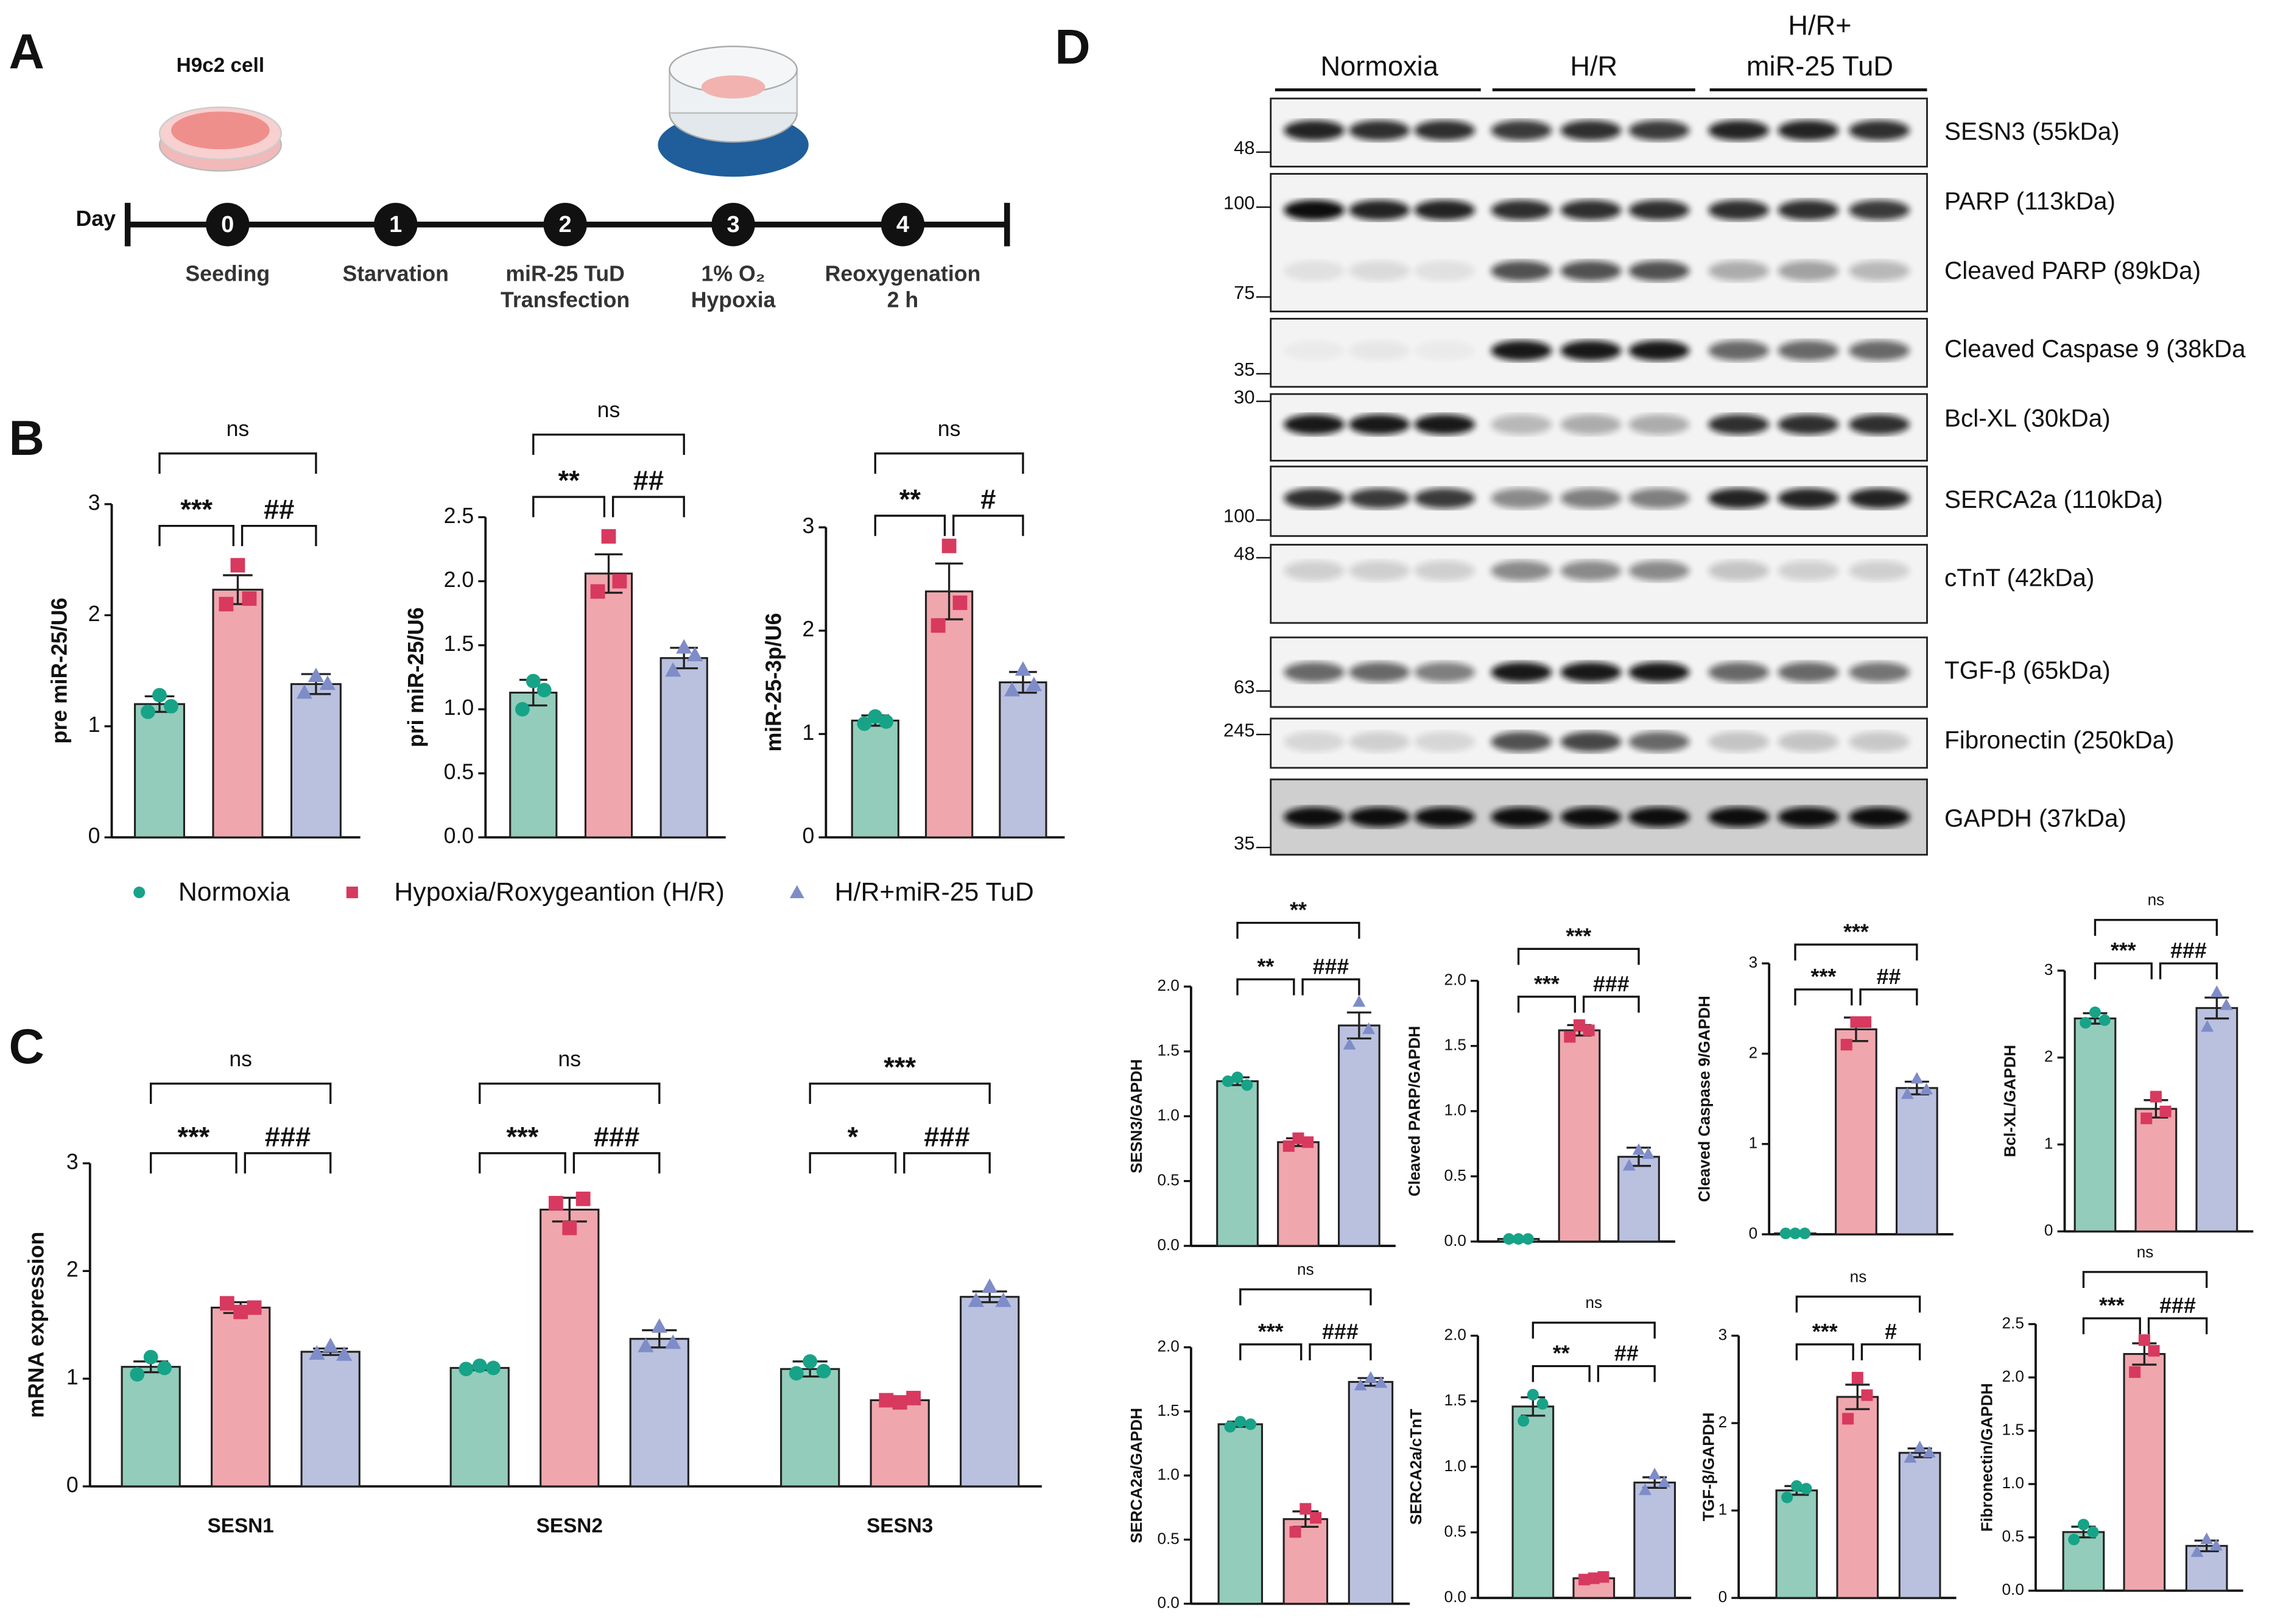  What do you see at coordinates (26, 438) in the screenshot?
I see `panel-label: B` at bounding box center [26, 438].